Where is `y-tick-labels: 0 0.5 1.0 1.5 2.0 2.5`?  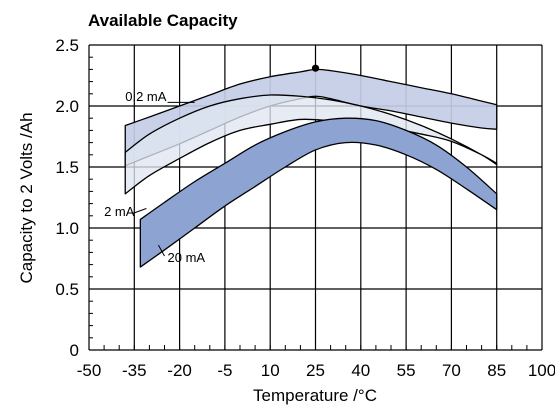
y-tick-labels: 0 0.5 1.0 1.5 2.0 2.5 is located at coordinates (67, 198).